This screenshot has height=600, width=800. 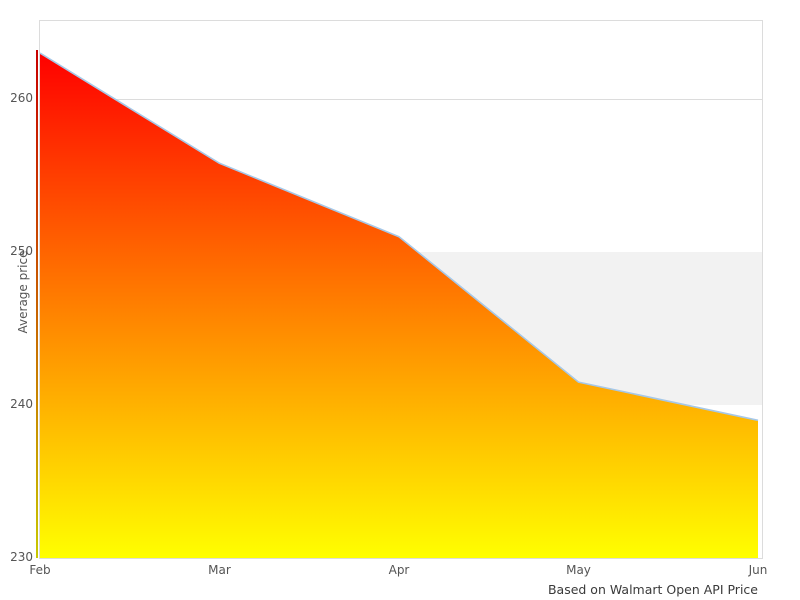 I want to click on y-tick-label: 260, so click(x=21, y=98).